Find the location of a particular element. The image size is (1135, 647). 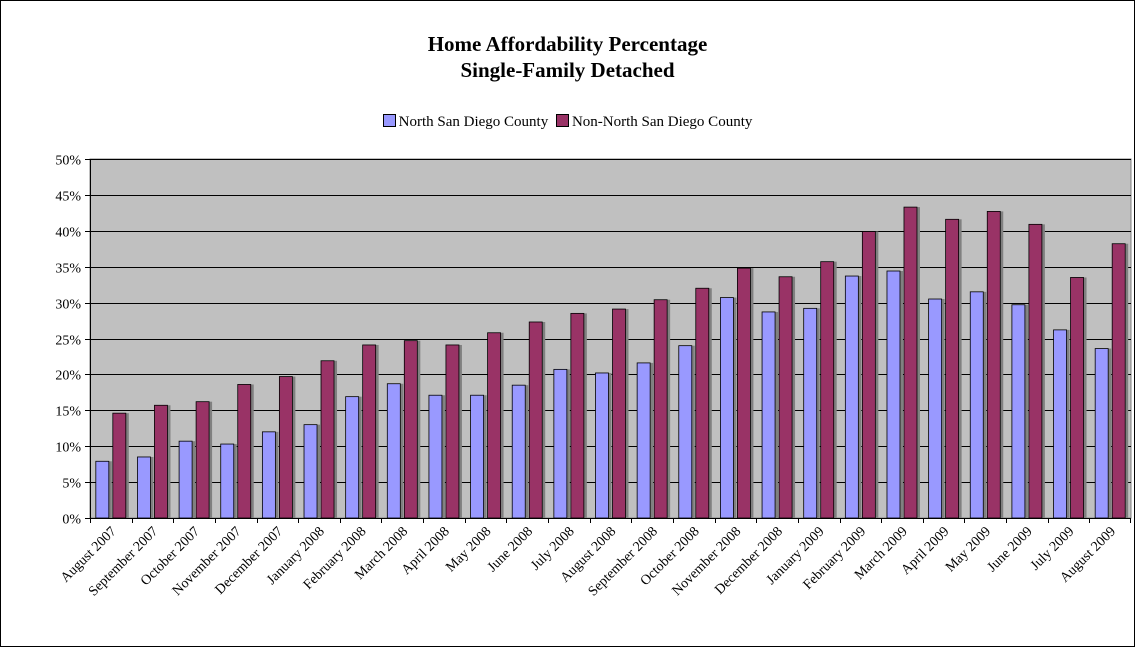

y-tick-label: 40% is located at coordinates (68, 233).